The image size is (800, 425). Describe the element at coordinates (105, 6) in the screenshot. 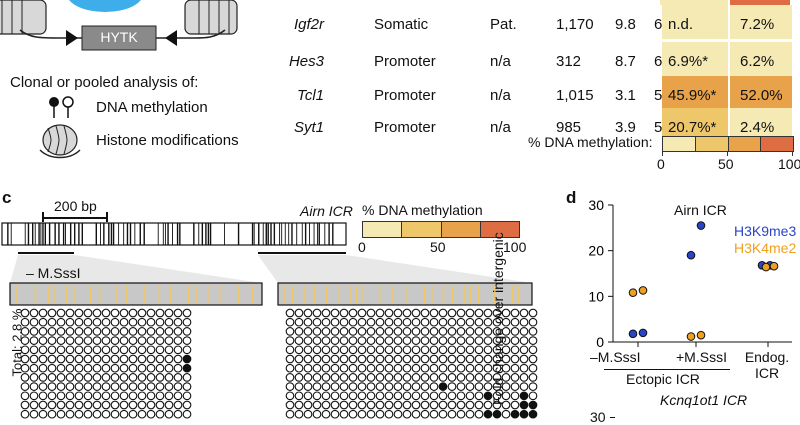

I see `protein-oval` at that location.